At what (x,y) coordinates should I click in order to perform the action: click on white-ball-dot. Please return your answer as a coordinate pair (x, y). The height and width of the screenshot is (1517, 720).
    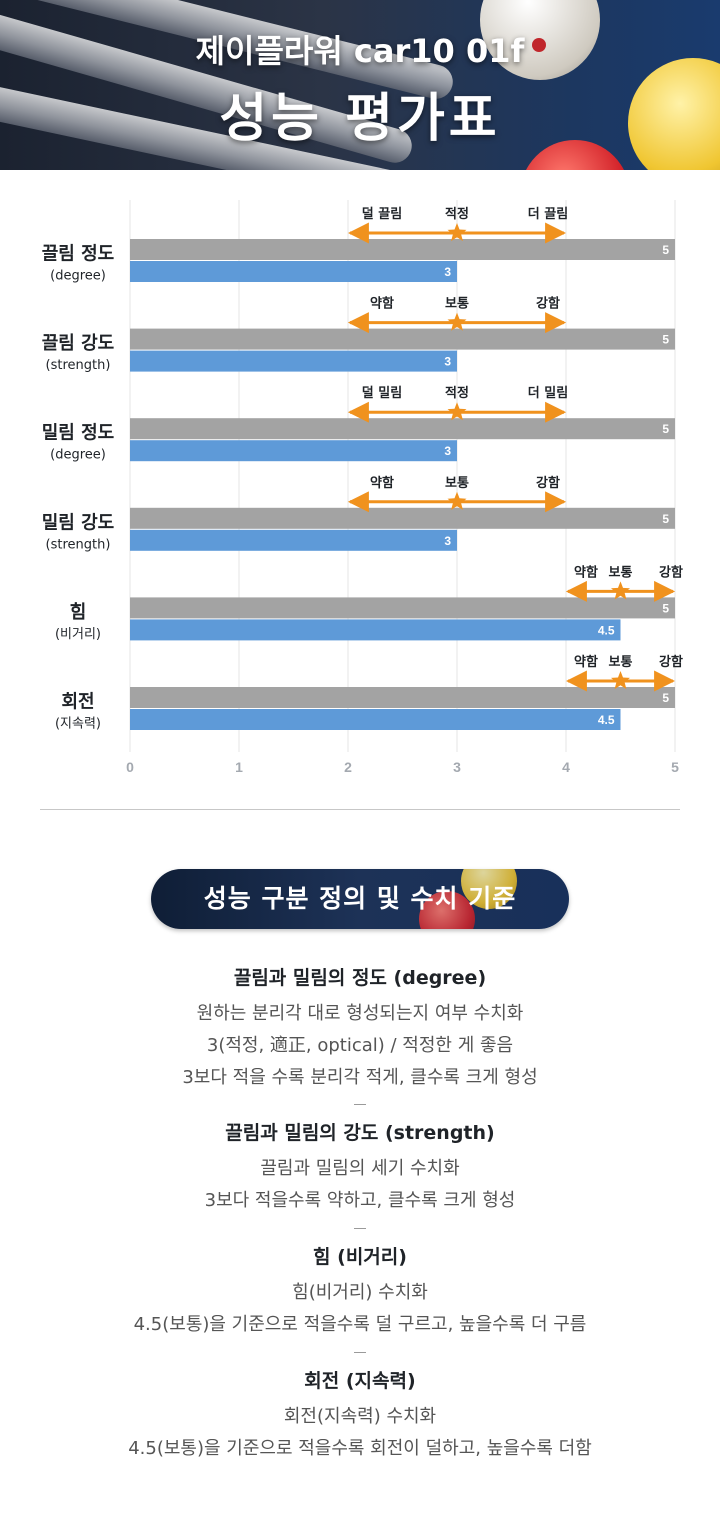
    Looking at the image, I should click on (539, 45).